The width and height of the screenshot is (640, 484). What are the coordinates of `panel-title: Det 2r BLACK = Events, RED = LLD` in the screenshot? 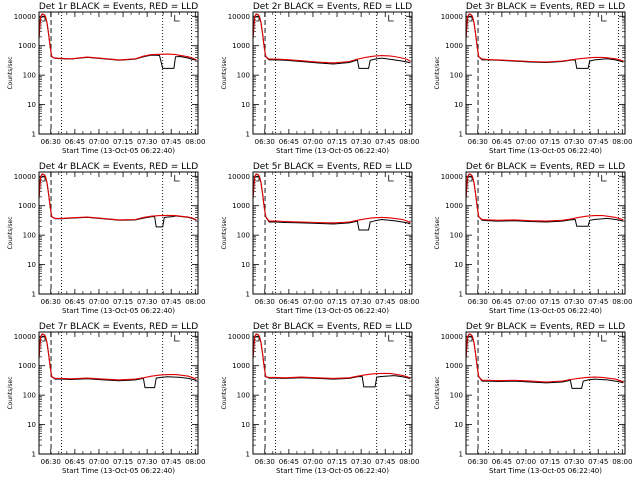 It's located at (332, 7).